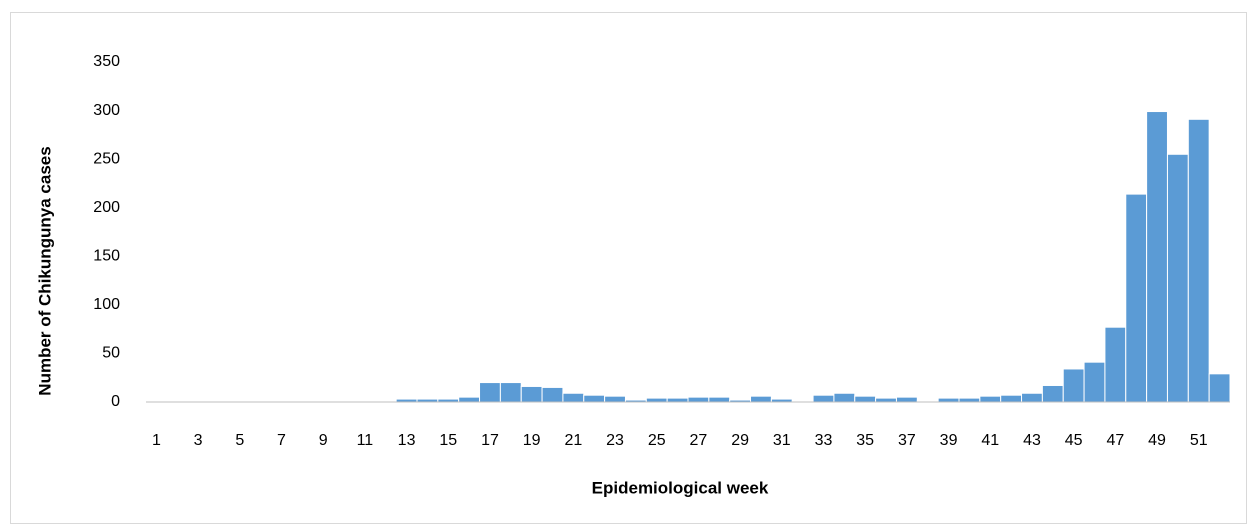 The image size is (1248, 525). Describe the element at coordinates (740, 440) in the screenshot. I see `x-tick-label: 29` at that location.